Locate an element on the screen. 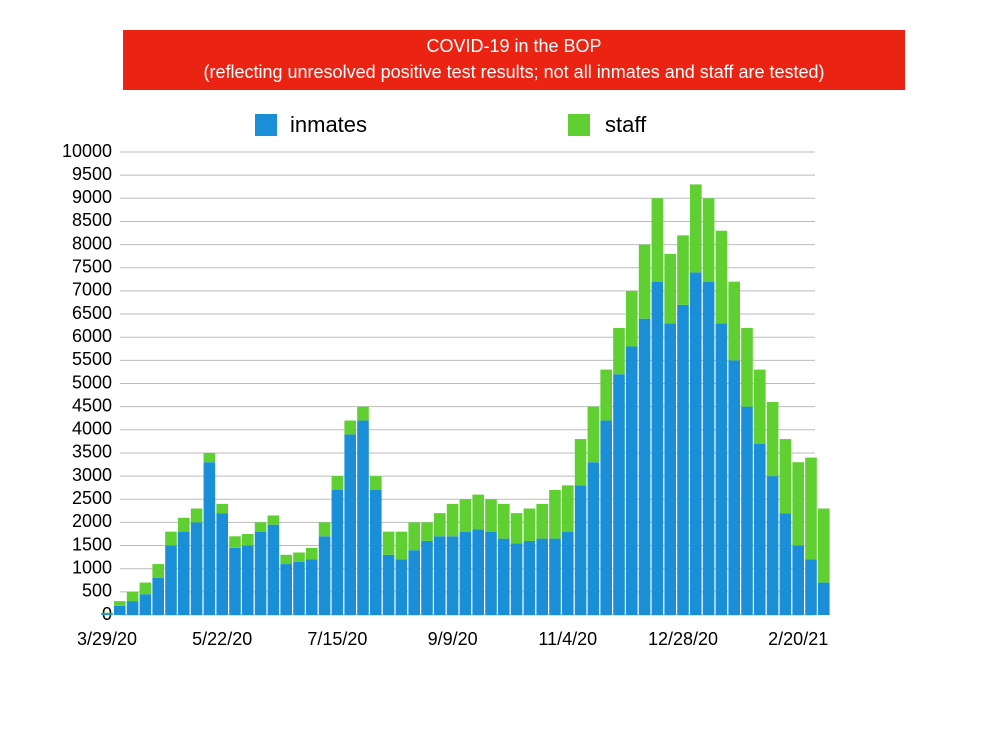  y-tick-label: 3500 is located at coordinates (92, 452).